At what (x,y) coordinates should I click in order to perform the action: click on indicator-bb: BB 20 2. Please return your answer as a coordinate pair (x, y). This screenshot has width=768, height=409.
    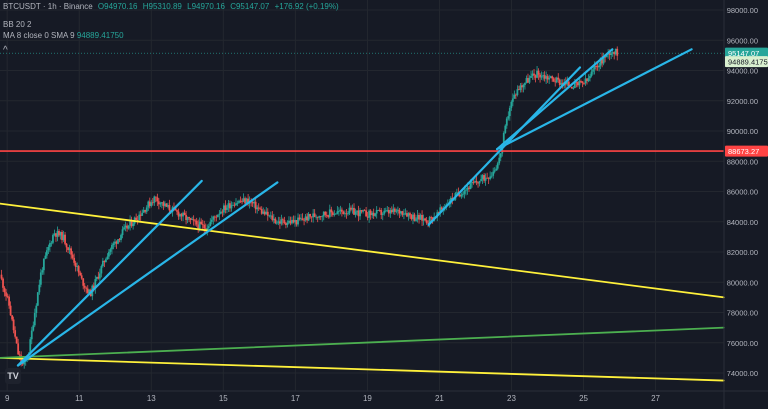
    Looking at the image, I should click on (17, 24).